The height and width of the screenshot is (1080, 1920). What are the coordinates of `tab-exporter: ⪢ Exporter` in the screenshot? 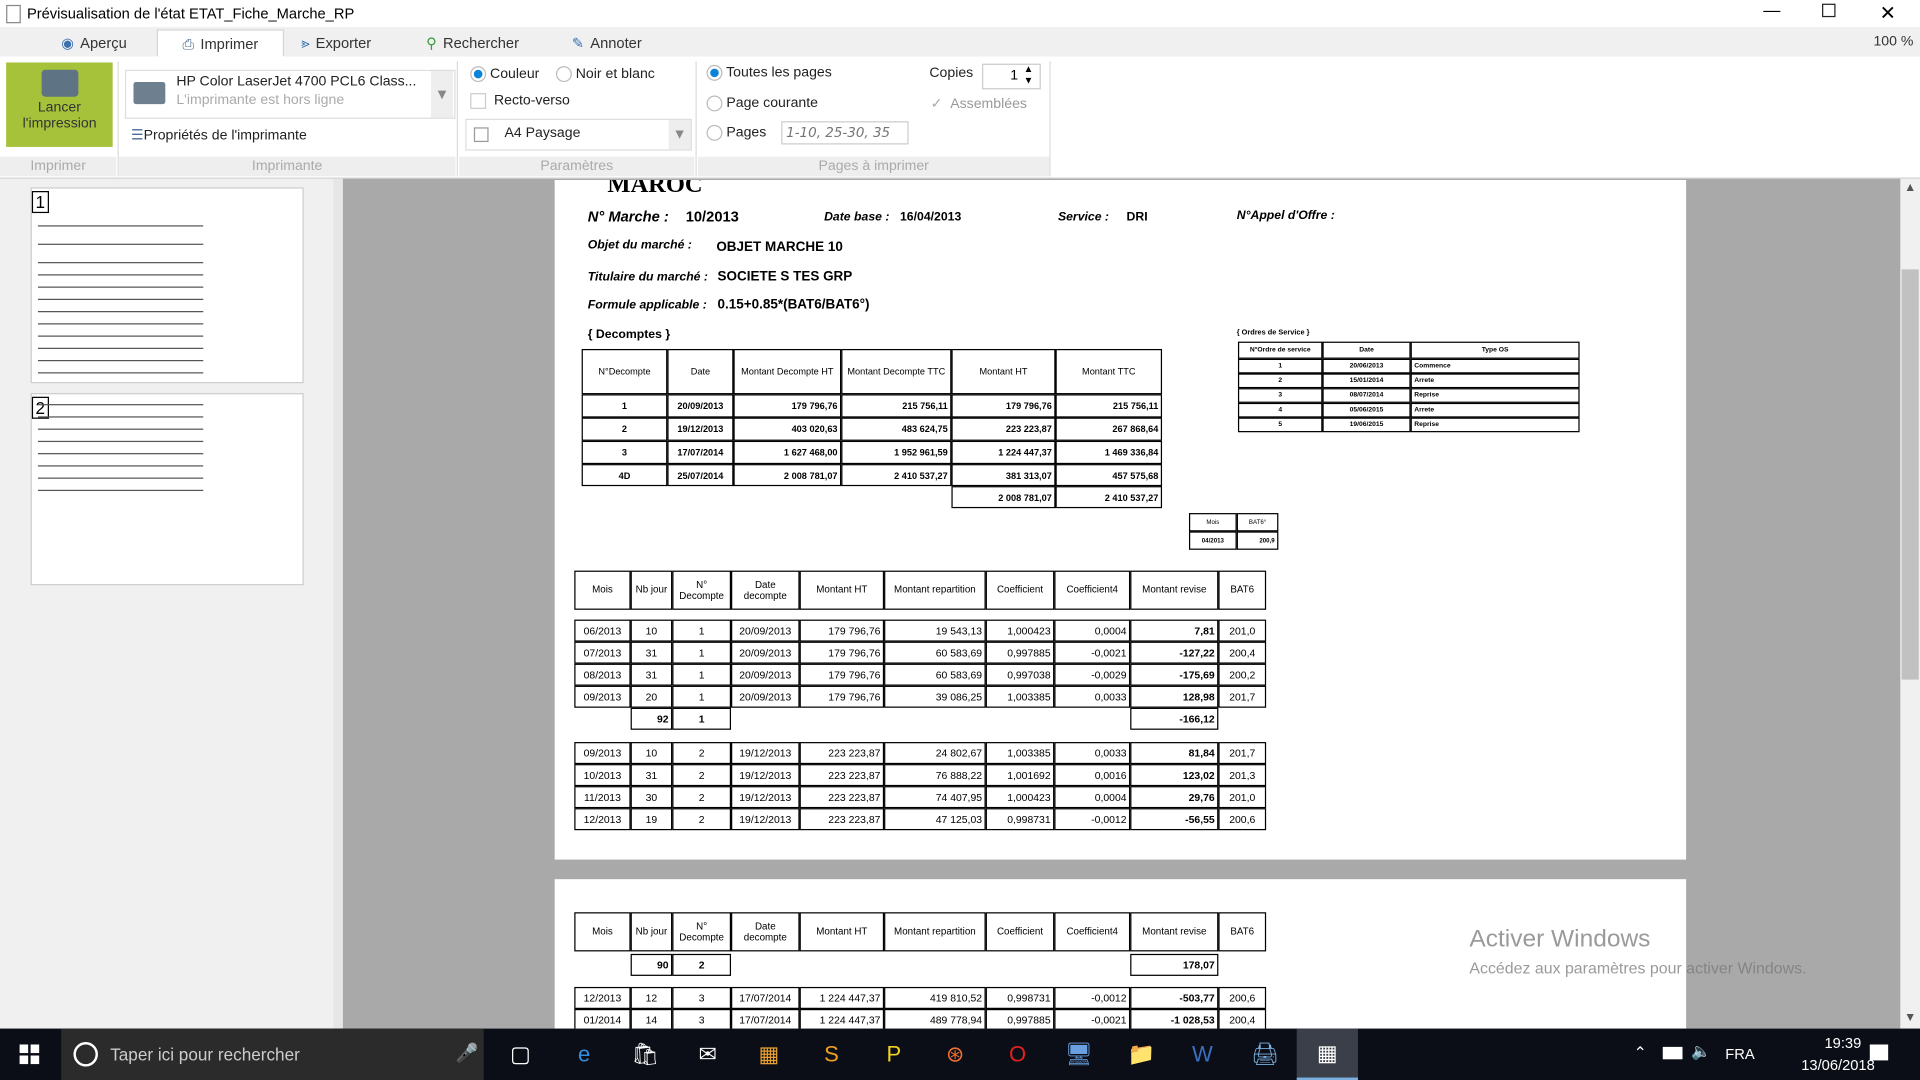 It's located at (336, 42).